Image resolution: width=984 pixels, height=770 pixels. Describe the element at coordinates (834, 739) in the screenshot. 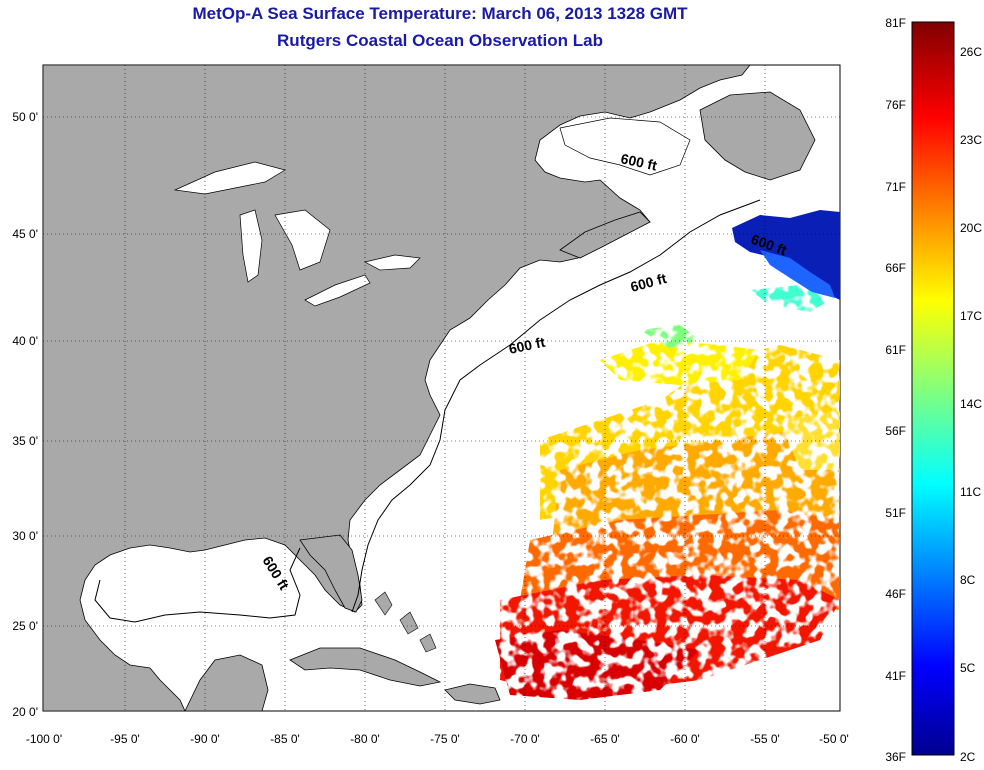

I see `lon-tick-label: -50 0'` at that location.